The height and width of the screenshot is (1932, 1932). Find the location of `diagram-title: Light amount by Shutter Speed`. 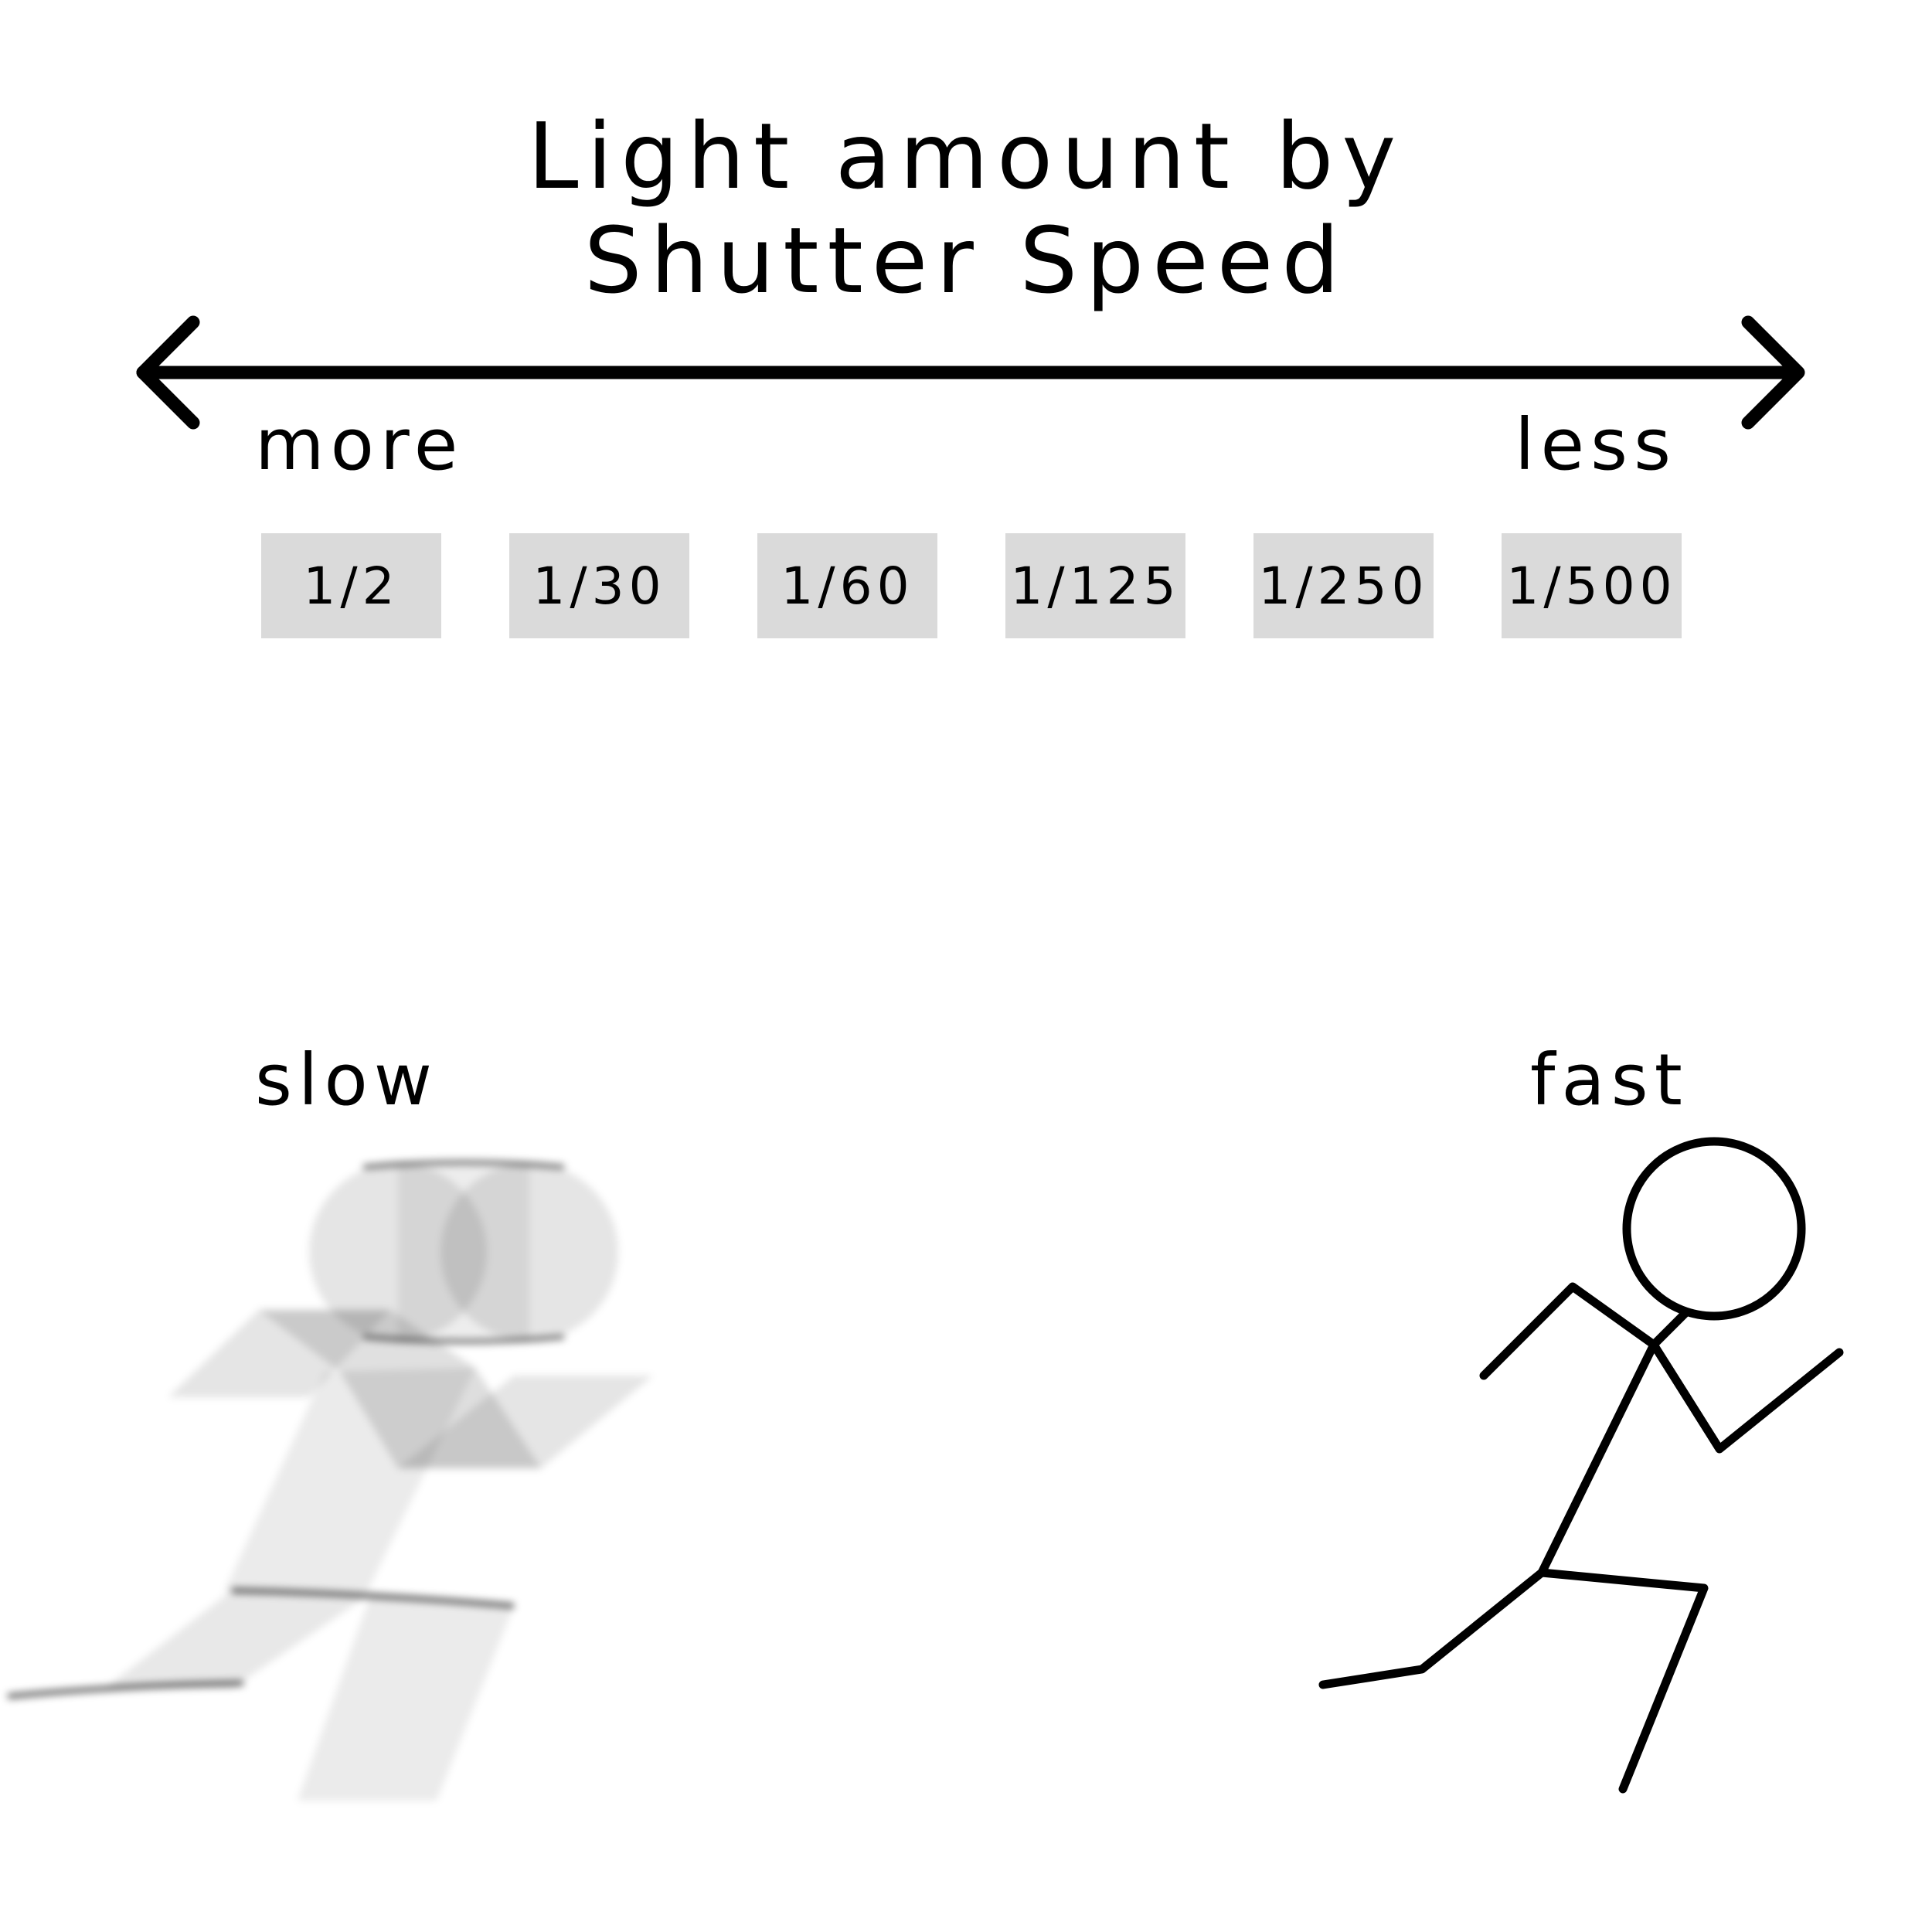

diagram-title: Light amount by Shutter Speed is located at coordinates (966, 209).